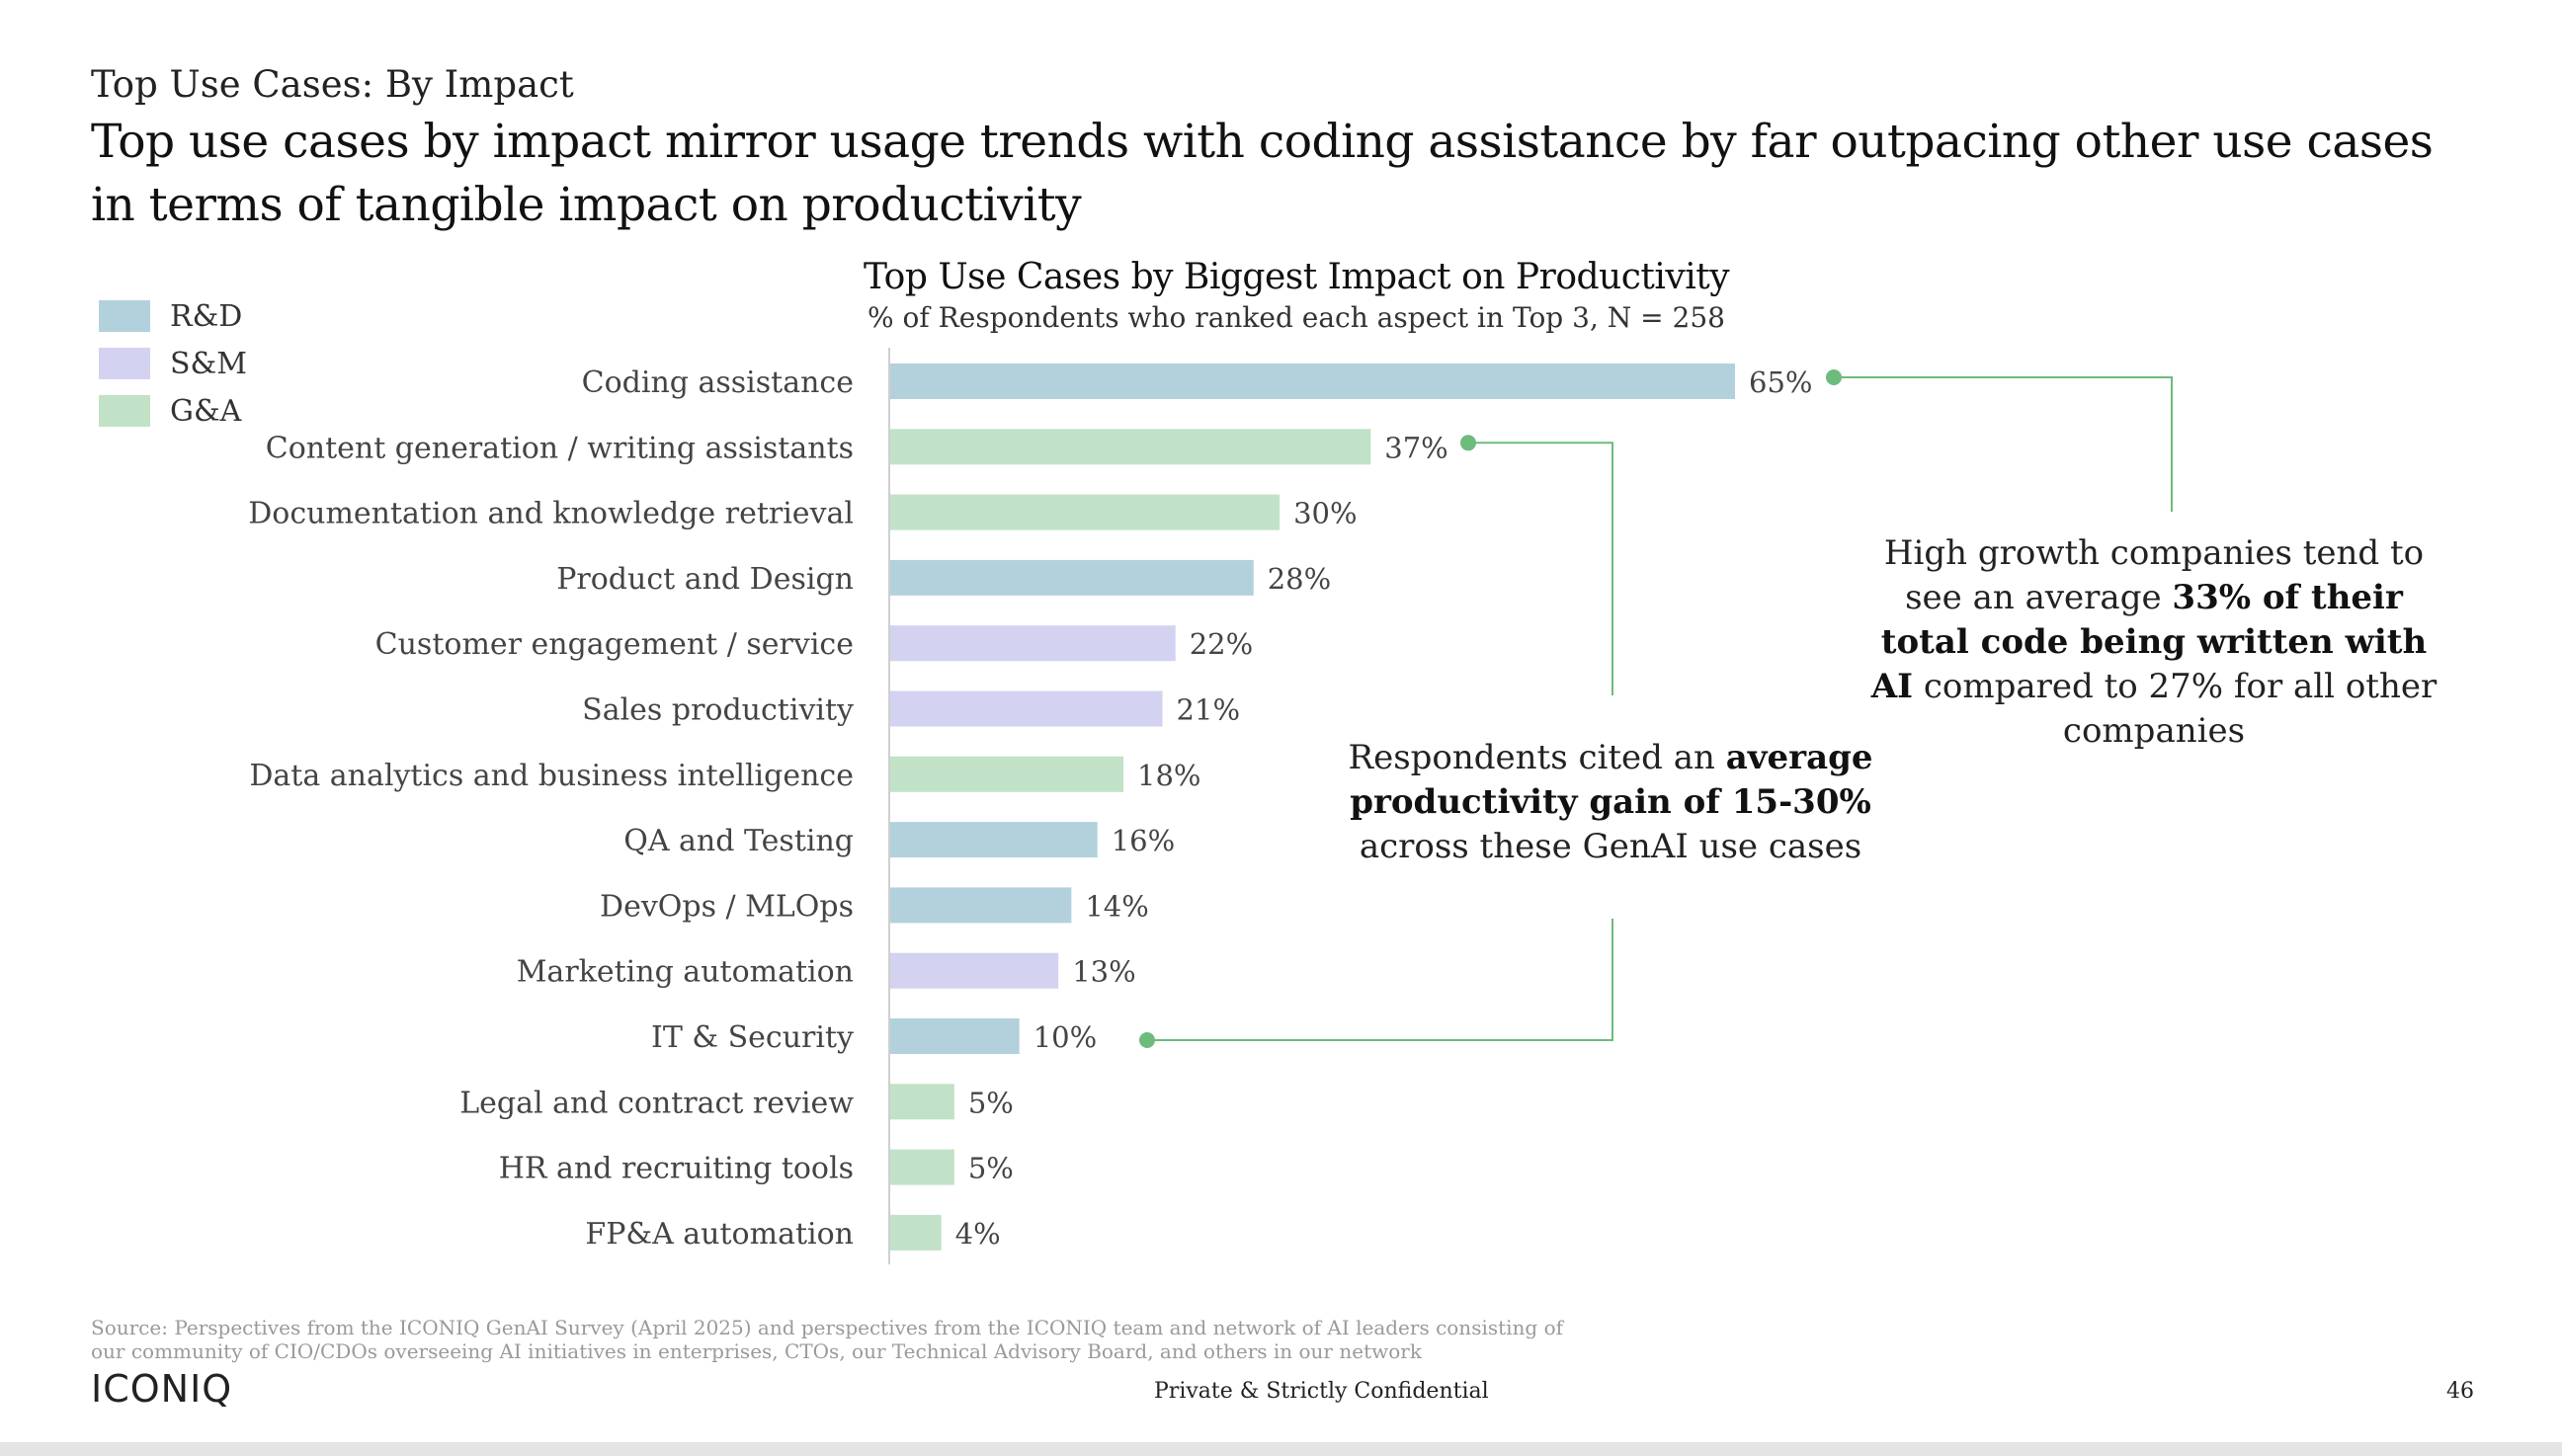 The image size is (2562, 1456). What do you see at coordinates (124, 363) in the screenshot?
I see `legend-swatch-sm` at bounding box center [124, 363].